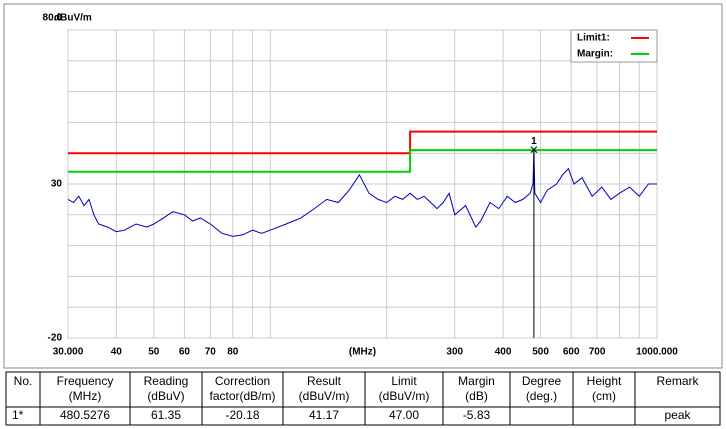 This screenshot has height=429, width=726. Describe the element at coordinates (677, 415) in the screenshot. I see `table-cell: peak` at that location.